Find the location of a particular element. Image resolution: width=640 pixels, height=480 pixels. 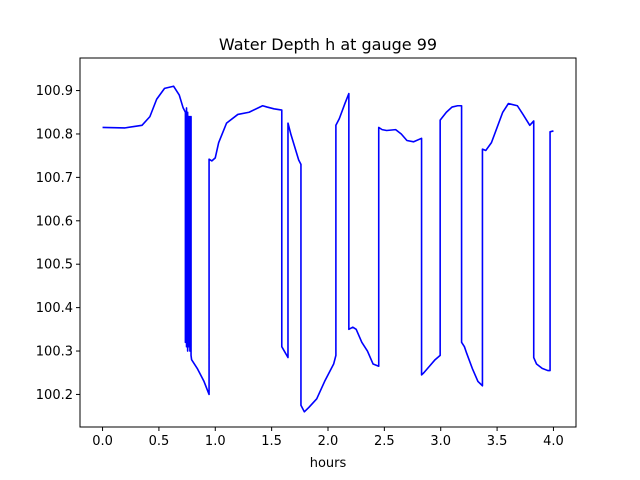

y-axis: 100.2 100.3 100.4 100.5 100.6 100.7 100.8 100.9 is located at coordinates (58, 243).